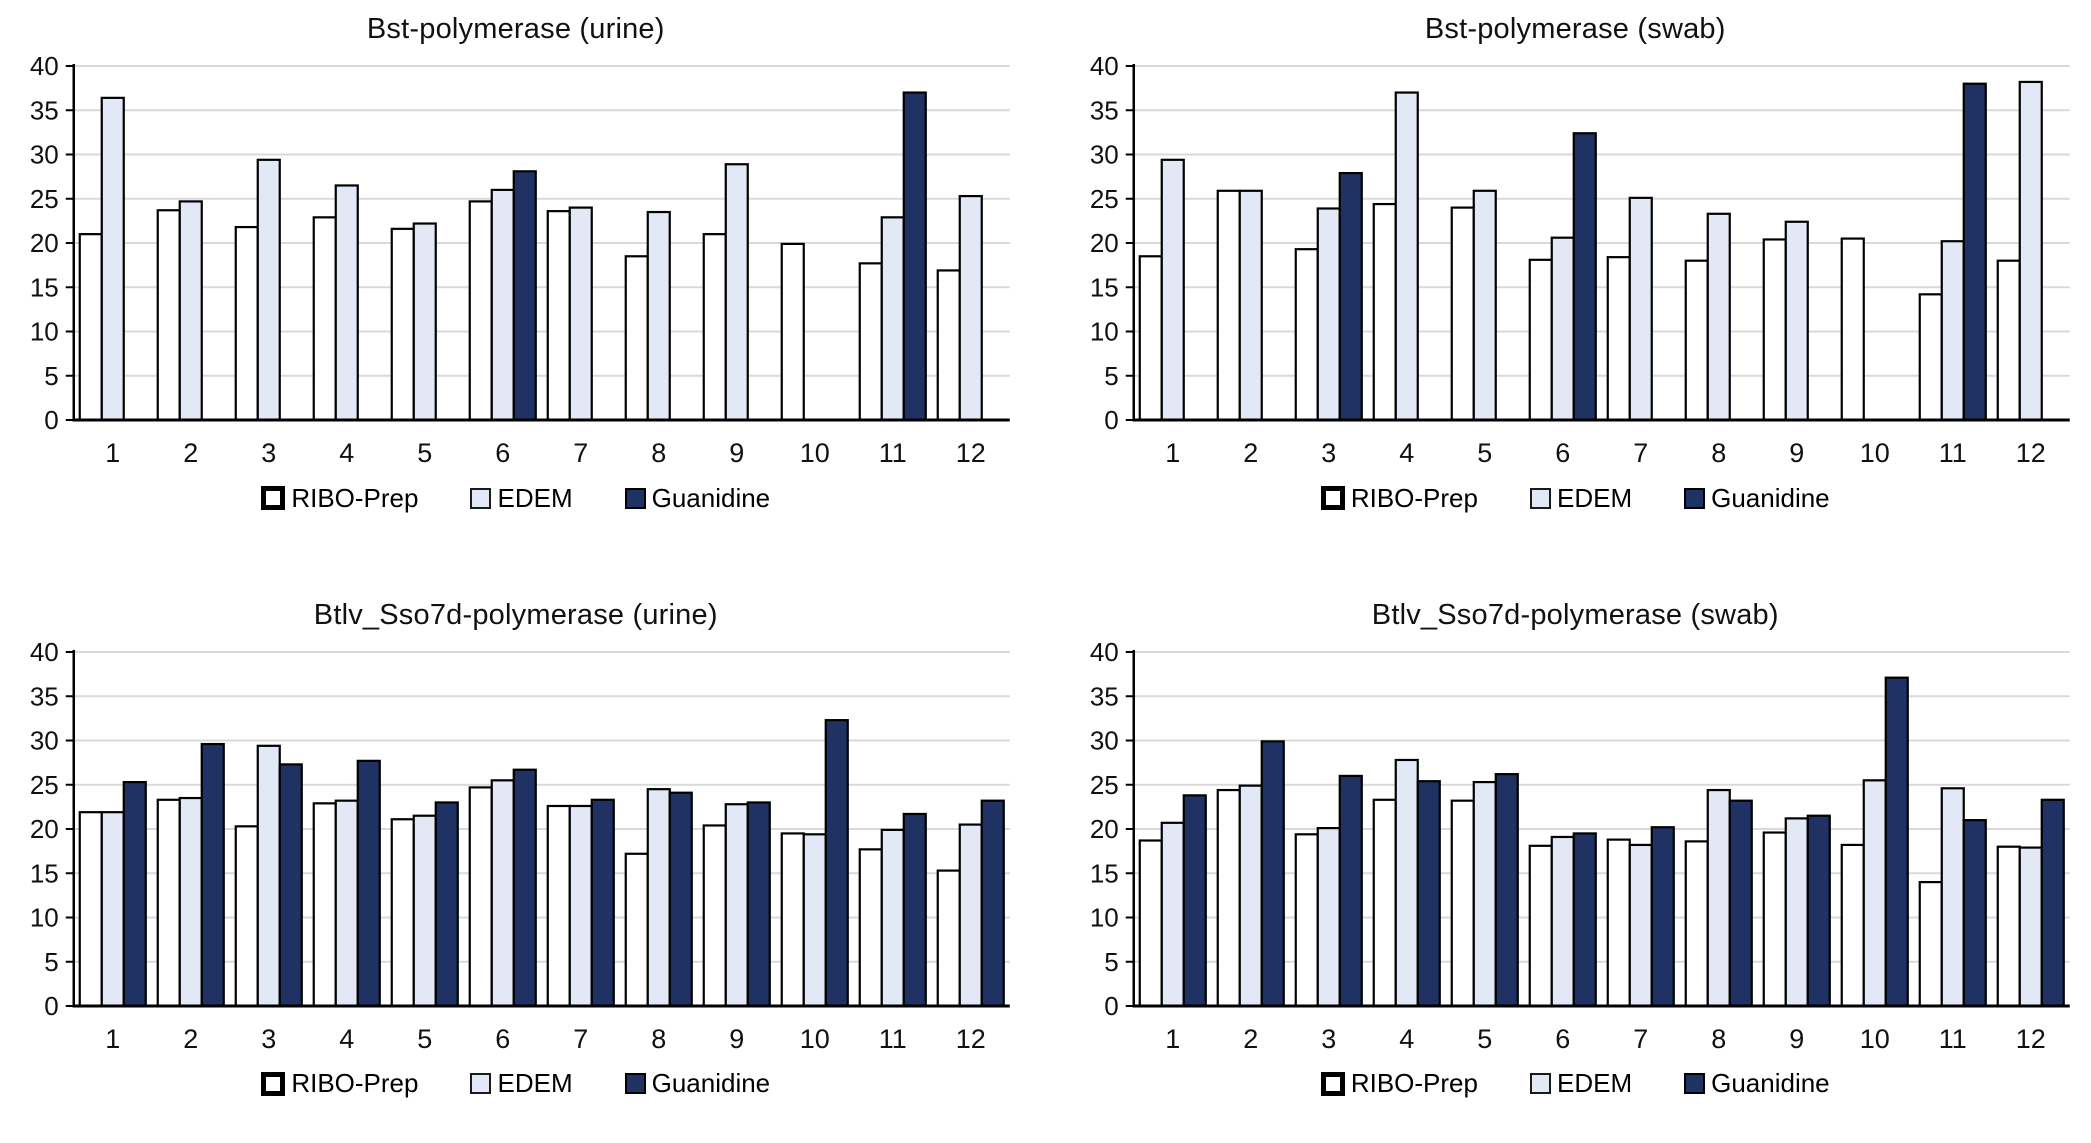 The width and height of the screenshot is (2091, 1143). What do you see at coordinates (815, 1039) in the screenshot?
I see `x-category-label: 10` at bounding box center [815, 1039].